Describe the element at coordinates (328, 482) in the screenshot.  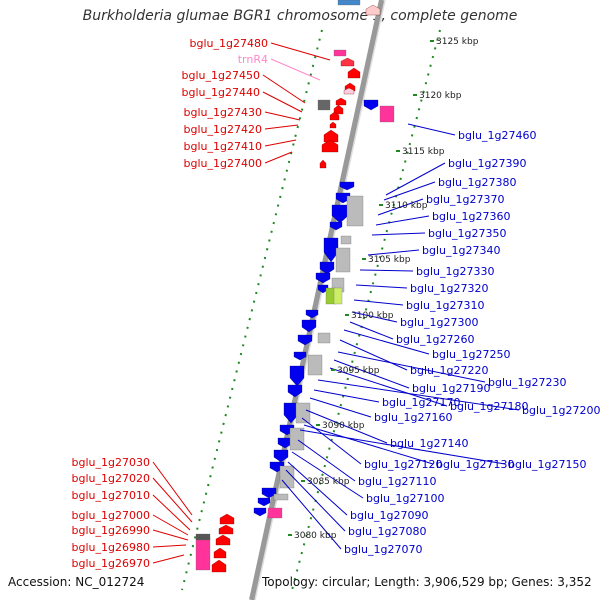
I see `scale-tick-label: 3085 kbp` at that location.